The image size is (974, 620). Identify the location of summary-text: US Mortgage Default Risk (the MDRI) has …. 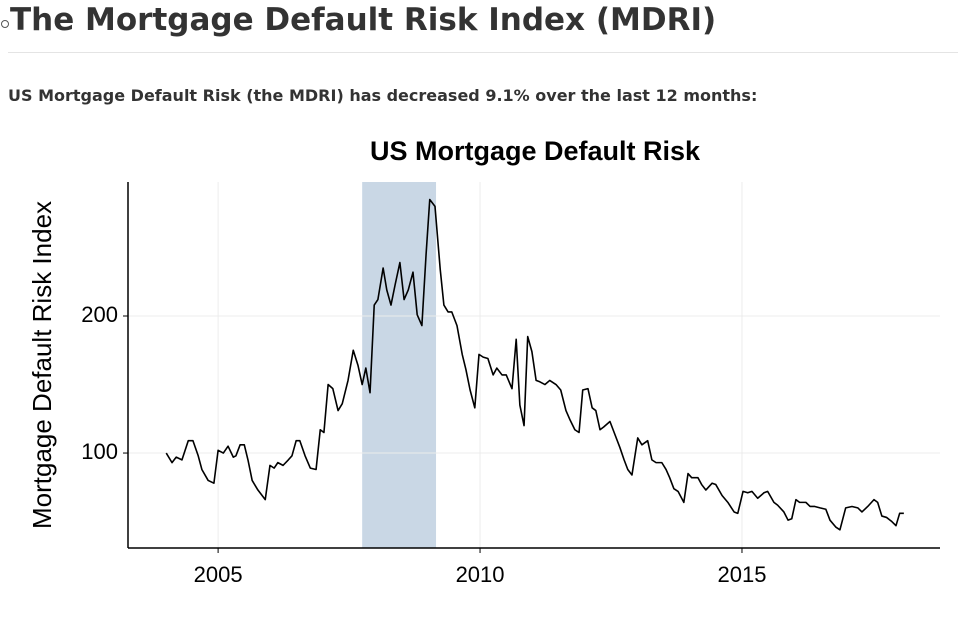
(383, 95).